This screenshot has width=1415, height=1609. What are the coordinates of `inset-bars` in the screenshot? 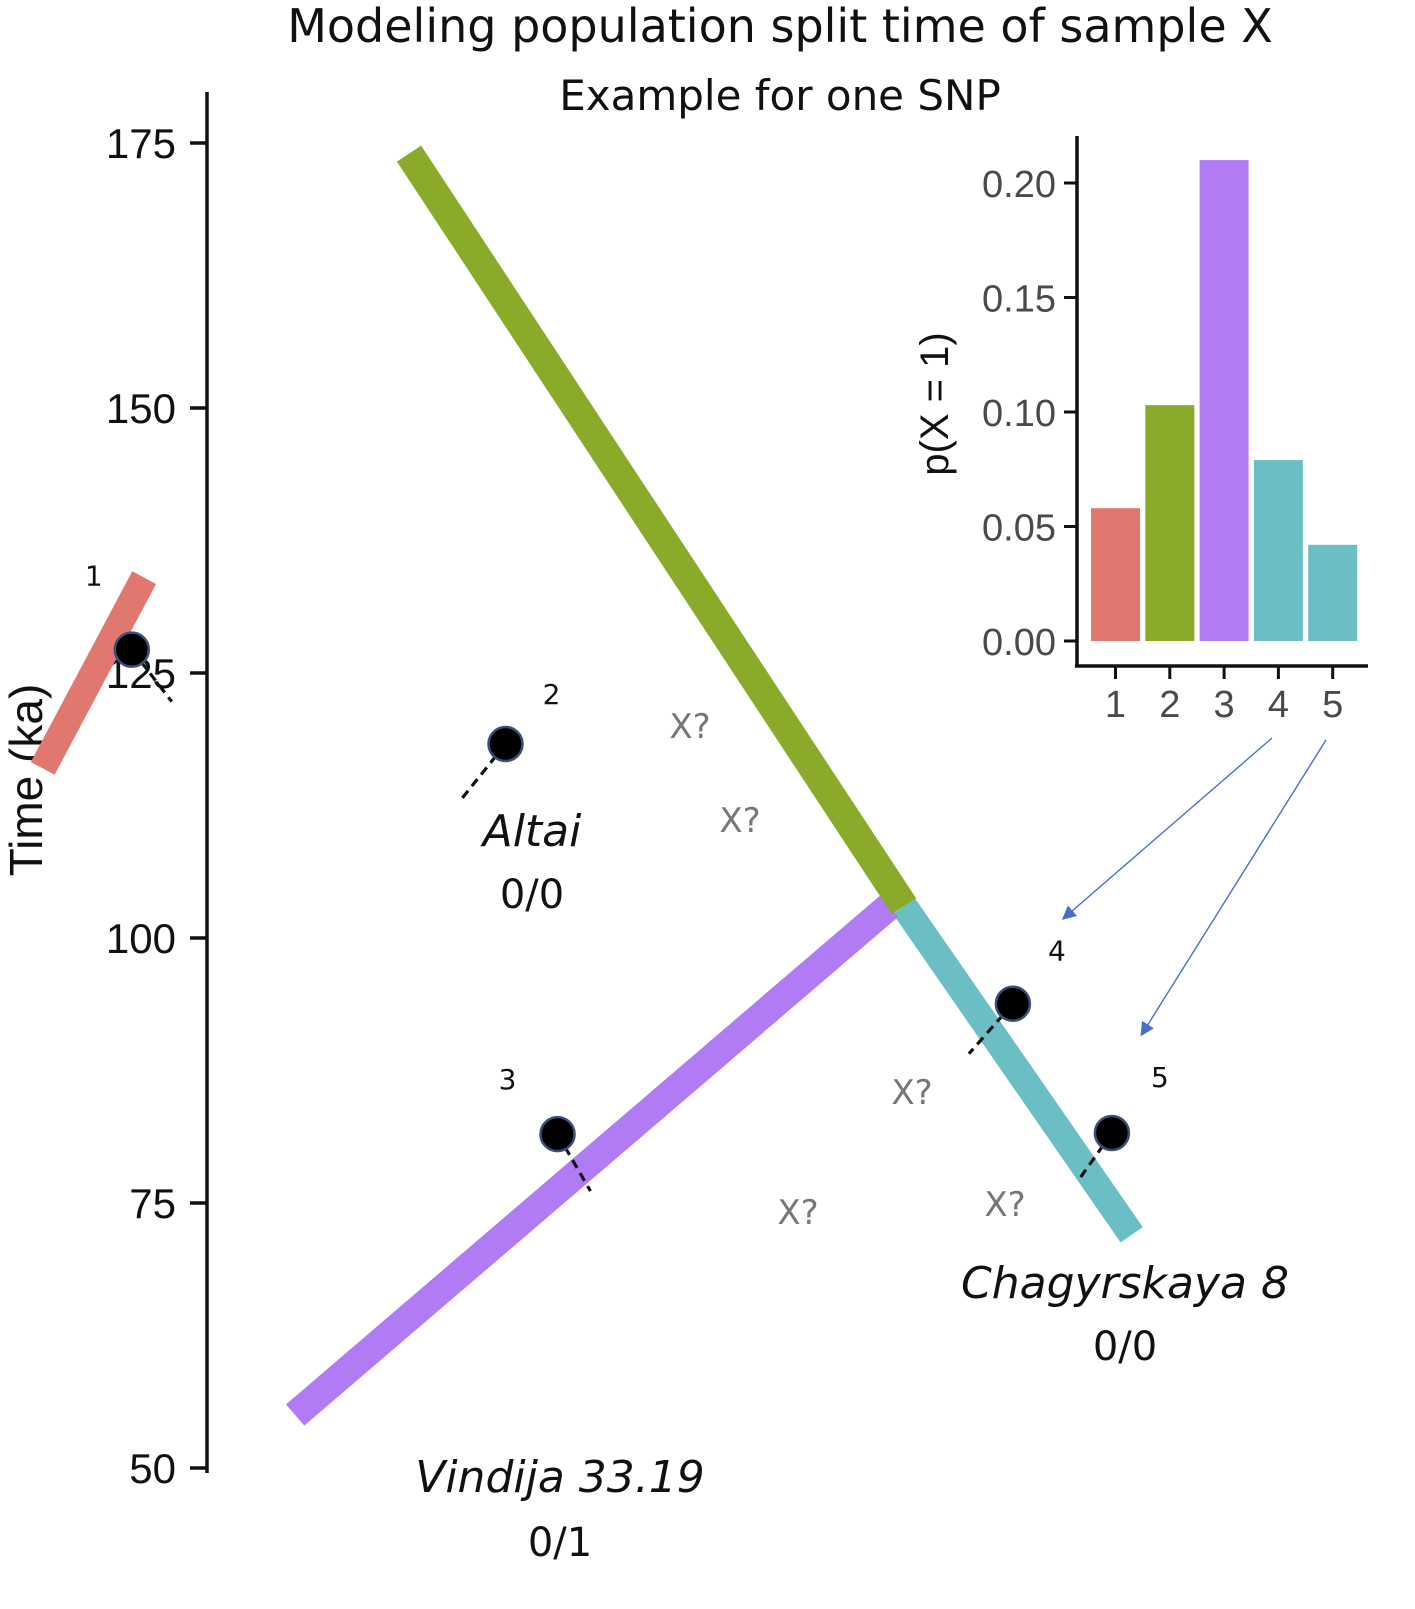 It's located at (1224, 400).